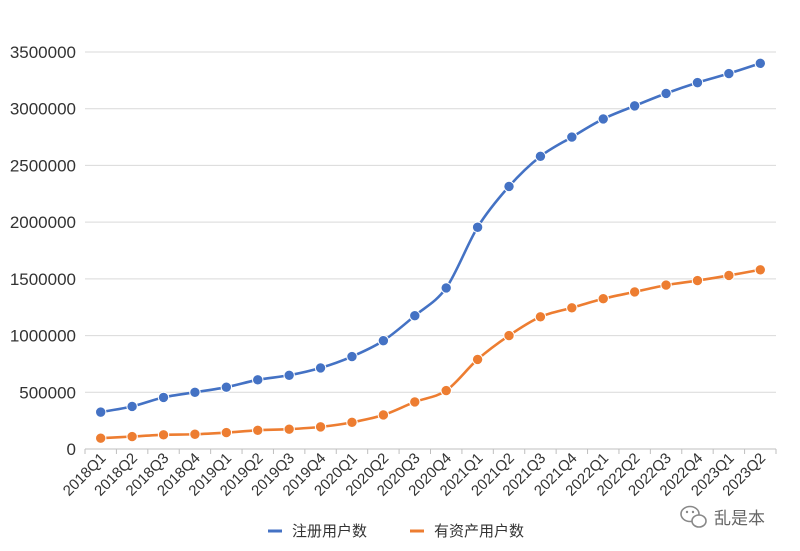  Describe the element at coordinates (329, 531) in the screenshot. I see `legend-label: 注册用户数` at that location.